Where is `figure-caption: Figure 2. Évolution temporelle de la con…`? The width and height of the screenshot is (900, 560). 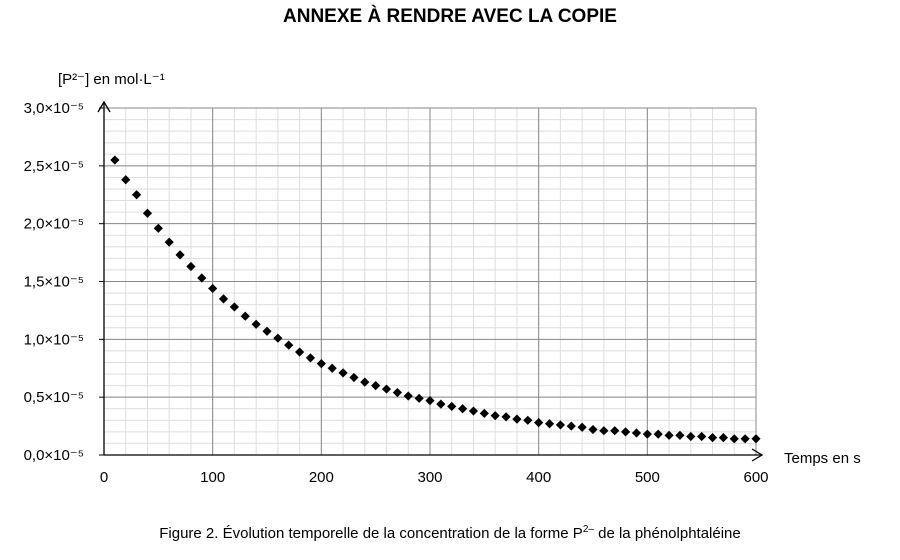
figure-caption: Figure 2. Évolution temporelle de la con… is located at coordinates (450, 533).